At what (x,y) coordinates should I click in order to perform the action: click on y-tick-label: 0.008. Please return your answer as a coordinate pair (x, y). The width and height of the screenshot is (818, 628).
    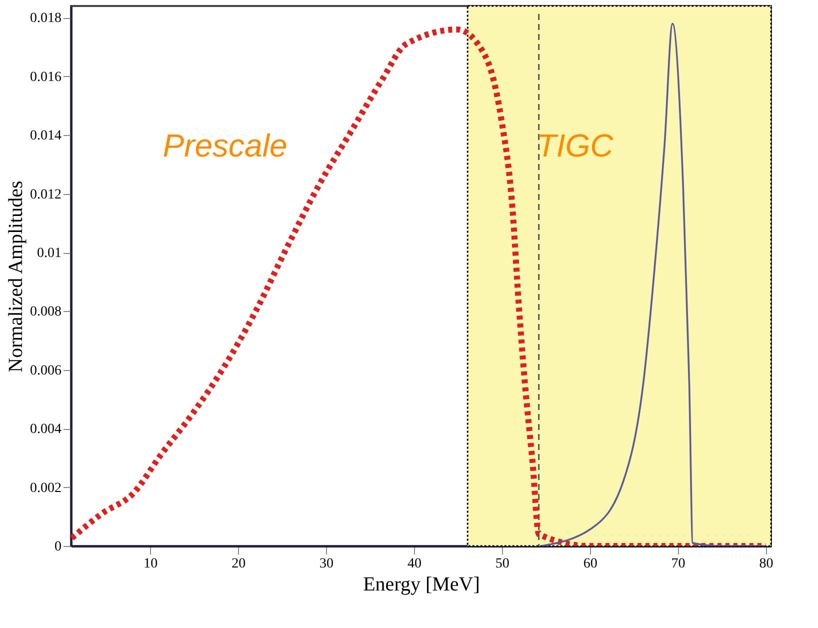
    Looking at the image, I should click on (46, 312).